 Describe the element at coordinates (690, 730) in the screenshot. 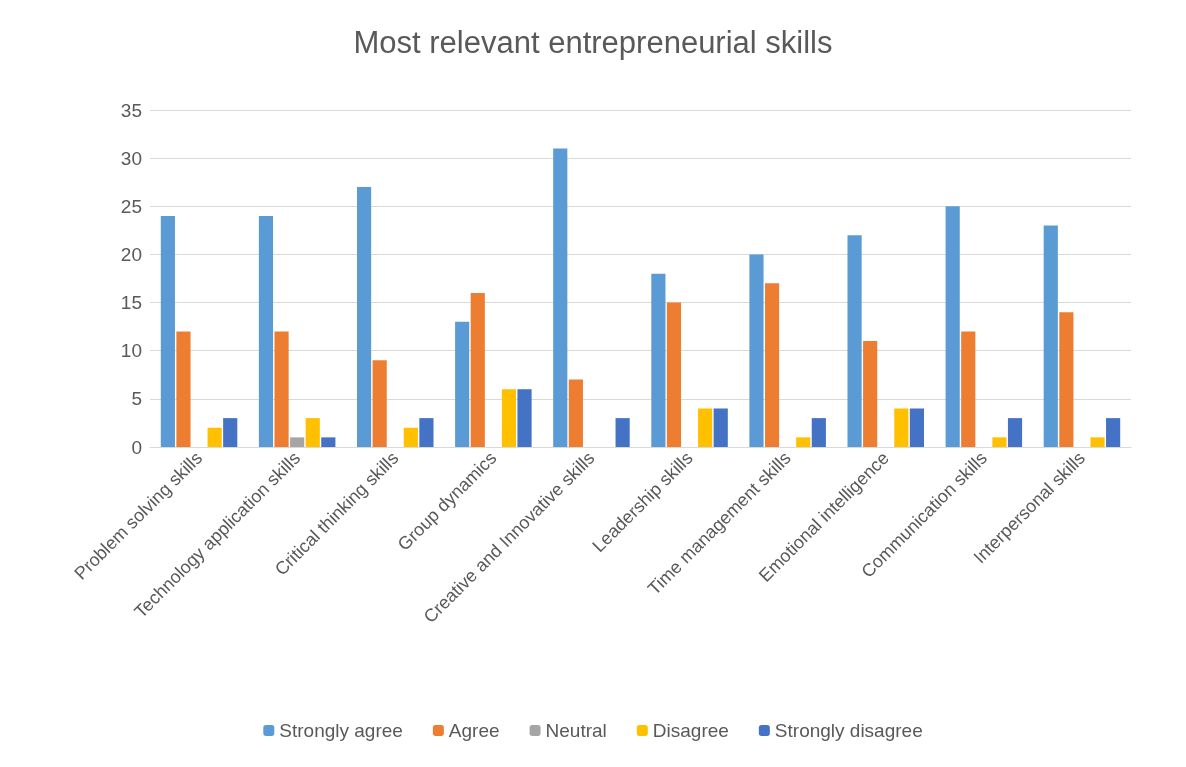

I see `legend-label: Disagree` at that location.